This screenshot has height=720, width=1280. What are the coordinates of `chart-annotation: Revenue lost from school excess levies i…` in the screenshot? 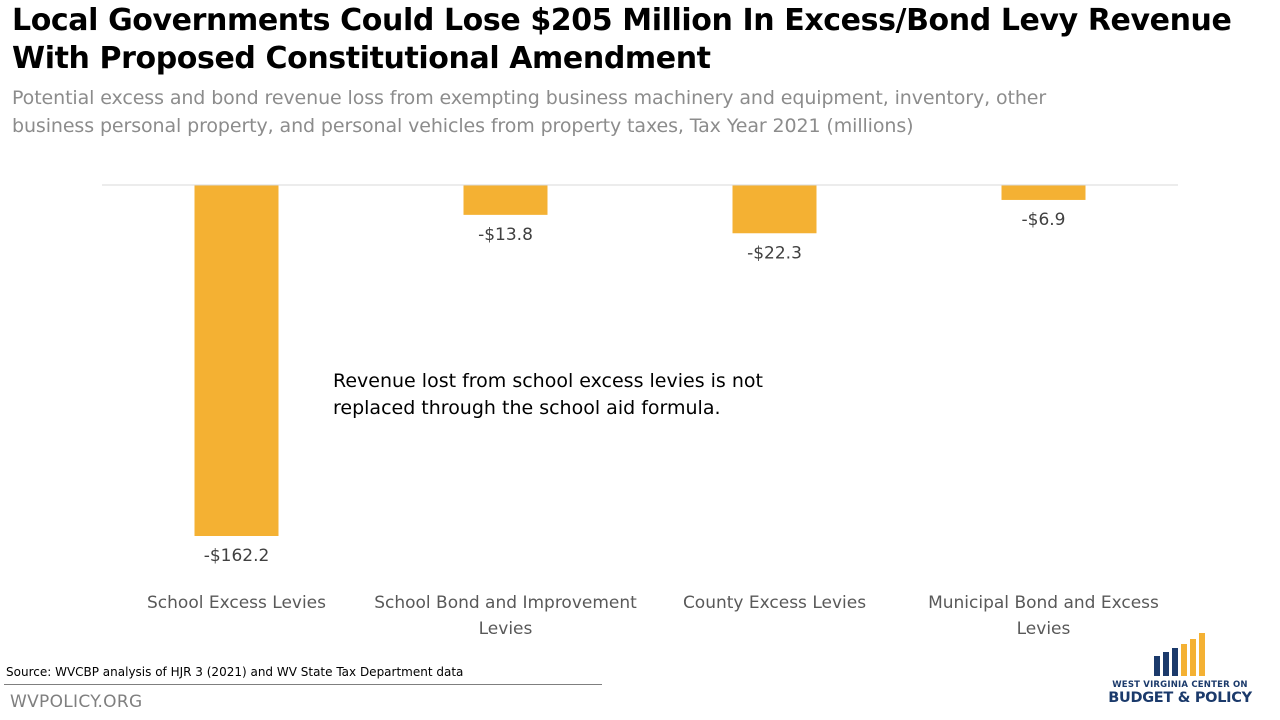 It's located at (548, 394).